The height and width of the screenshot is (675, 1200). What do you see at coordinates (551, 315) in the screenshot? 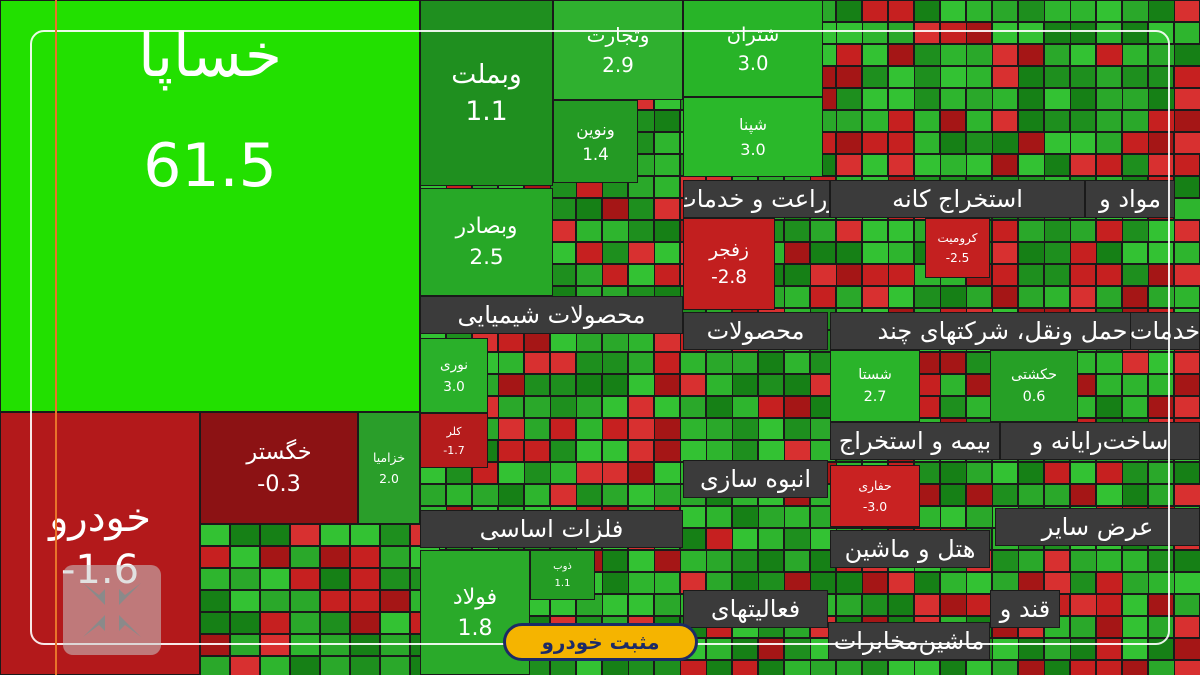
I see `sector-header: محصولات شیمیایی` at bounding box center [551, 315].